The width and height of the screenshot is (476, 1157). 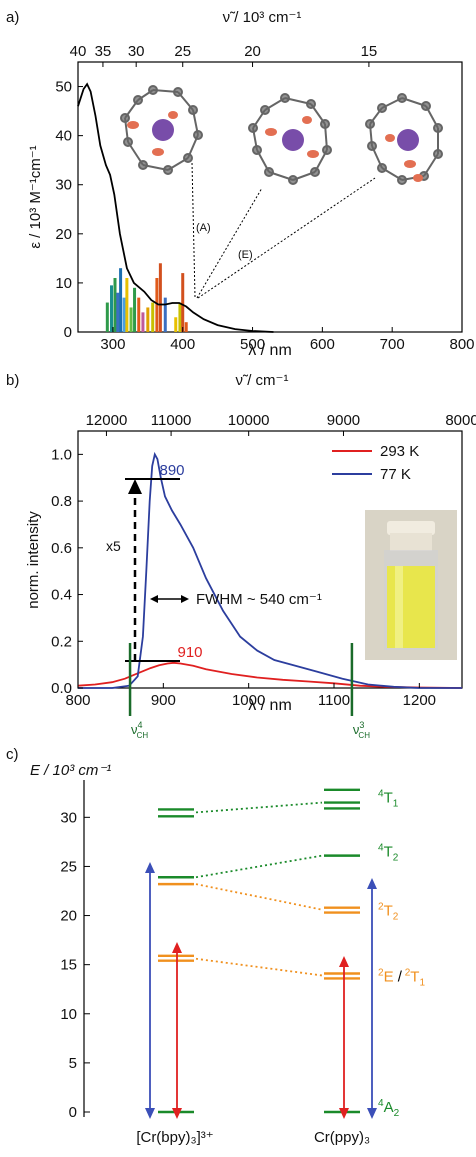 What do you see at coordinates (174, 1137) in the screenshot?
I see `column-label-bpy: [Cr(bpy)₃]³⁺` at bounding box center [174, 1137].